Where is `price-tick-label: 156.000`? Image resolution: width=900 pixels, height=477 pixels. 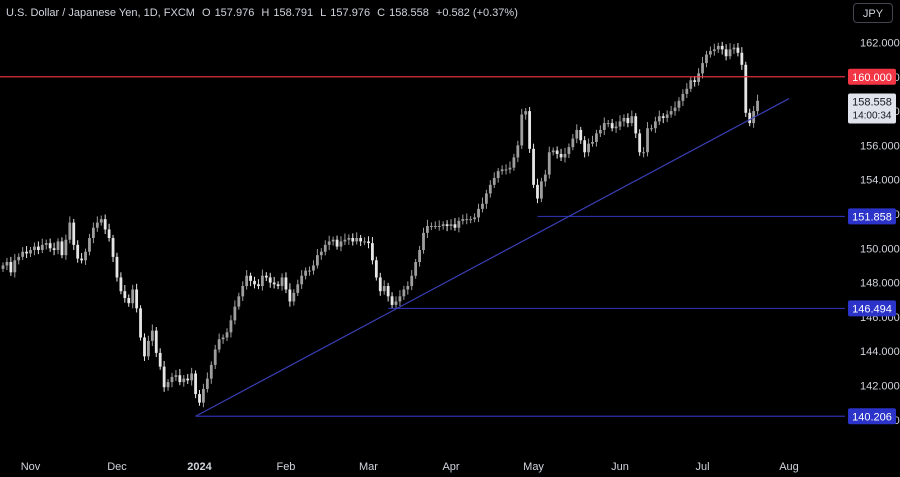
price-tick-label: 156.000 is located at coordinates (880, 146).